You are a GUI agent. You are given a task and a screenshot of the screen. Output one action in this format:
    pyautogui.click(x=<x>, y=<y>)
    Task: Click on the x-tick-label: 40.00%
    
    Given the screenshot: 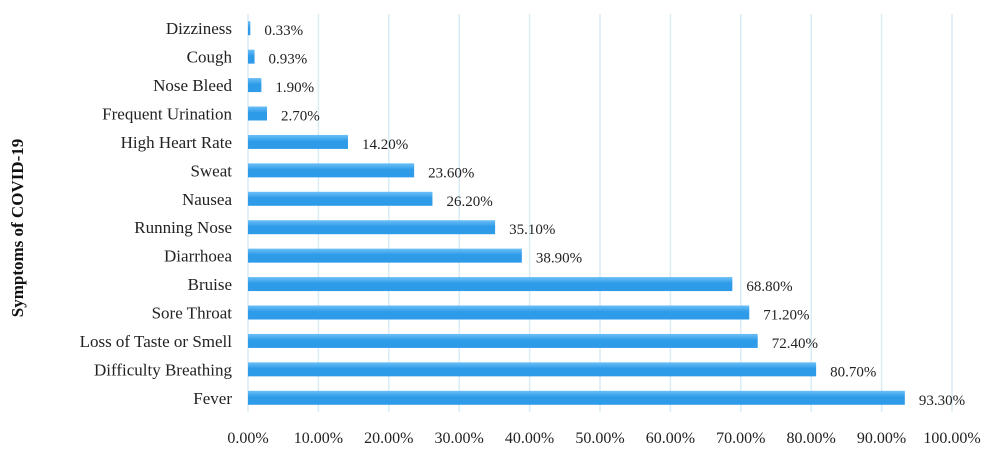 What is the action you would take?
    pyautogui.click(x=529, y=438)
    